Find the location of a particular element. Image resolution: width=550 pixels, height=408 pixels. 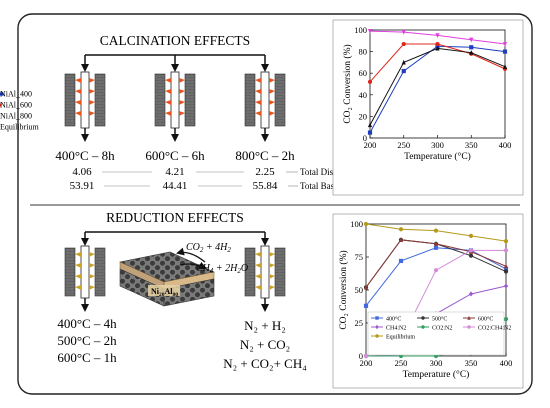

legend-label: Equilibrium is located at coordinates (19, 127).